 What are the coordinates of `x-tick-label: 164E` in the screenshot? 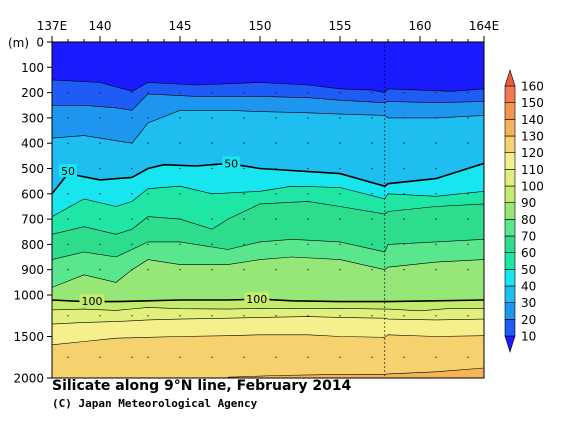 It's located at (484, 26).